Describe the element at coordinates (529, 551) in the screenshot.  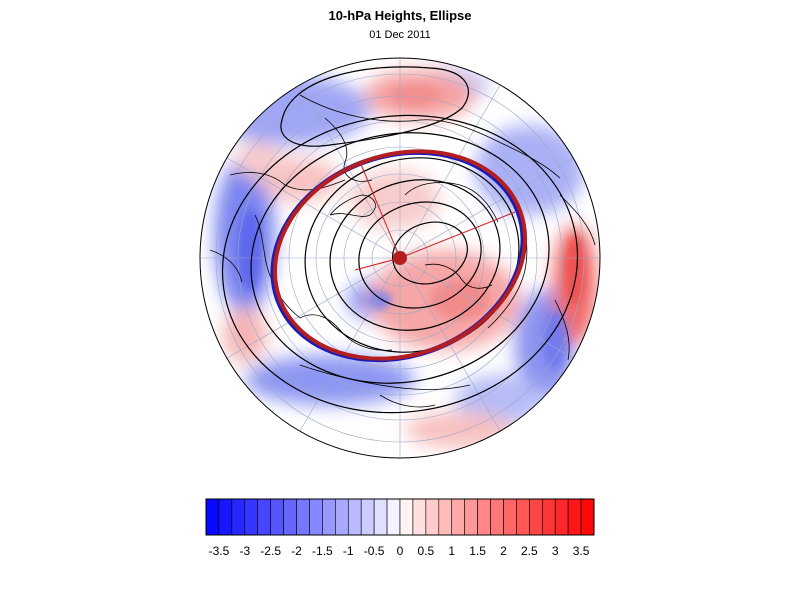
I see `colorbar-tick-label: 2.5` at that location.